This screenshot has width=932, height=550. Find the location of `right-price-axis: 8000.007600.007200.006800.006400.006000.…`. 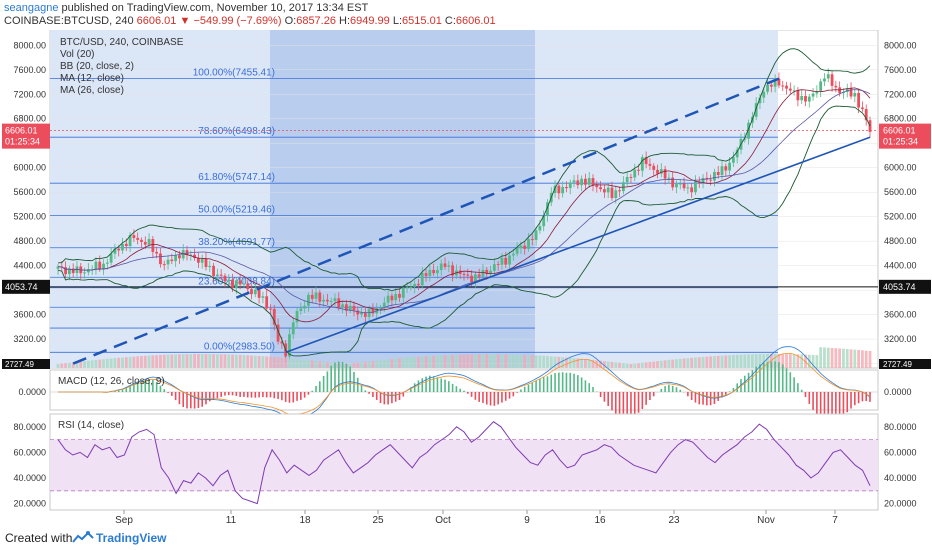

right-price-axis: 8000.007600.007200.006800.006400.006000.… is located at coordinates (905, 204).